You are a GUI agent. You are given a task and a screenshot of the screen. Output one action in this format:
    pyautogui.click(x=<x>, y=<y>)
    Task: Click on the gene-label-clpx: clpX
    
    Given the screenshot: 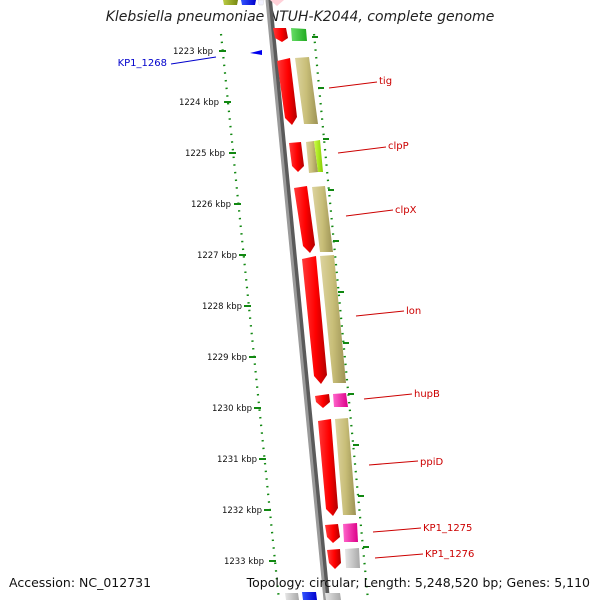 What is the action you would take?
    pyautogui.click(x=406, y=210)
    